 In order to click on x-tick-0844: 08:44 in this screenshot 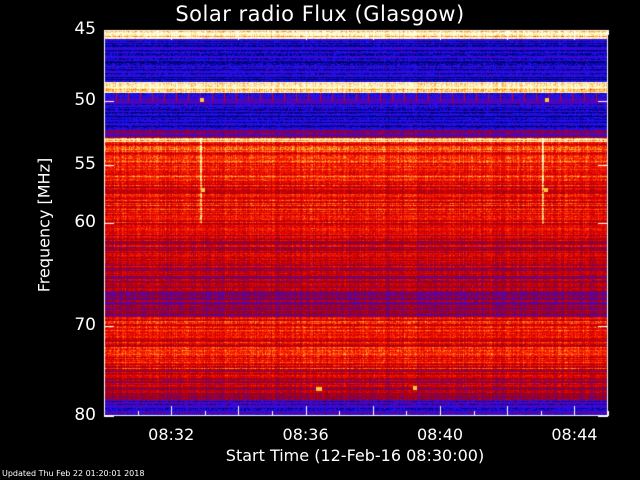, I will do `click(574, 434)`.